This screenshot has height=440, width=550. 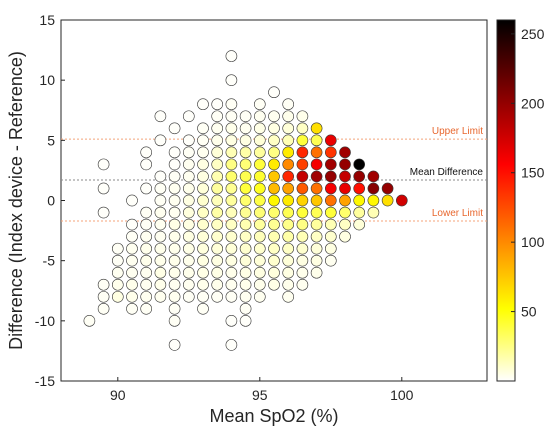 What do you see at coordinates (533, 34) in the screenshot?
I see `colorbar-tick-label: 250` at bounding box center [533, 34].